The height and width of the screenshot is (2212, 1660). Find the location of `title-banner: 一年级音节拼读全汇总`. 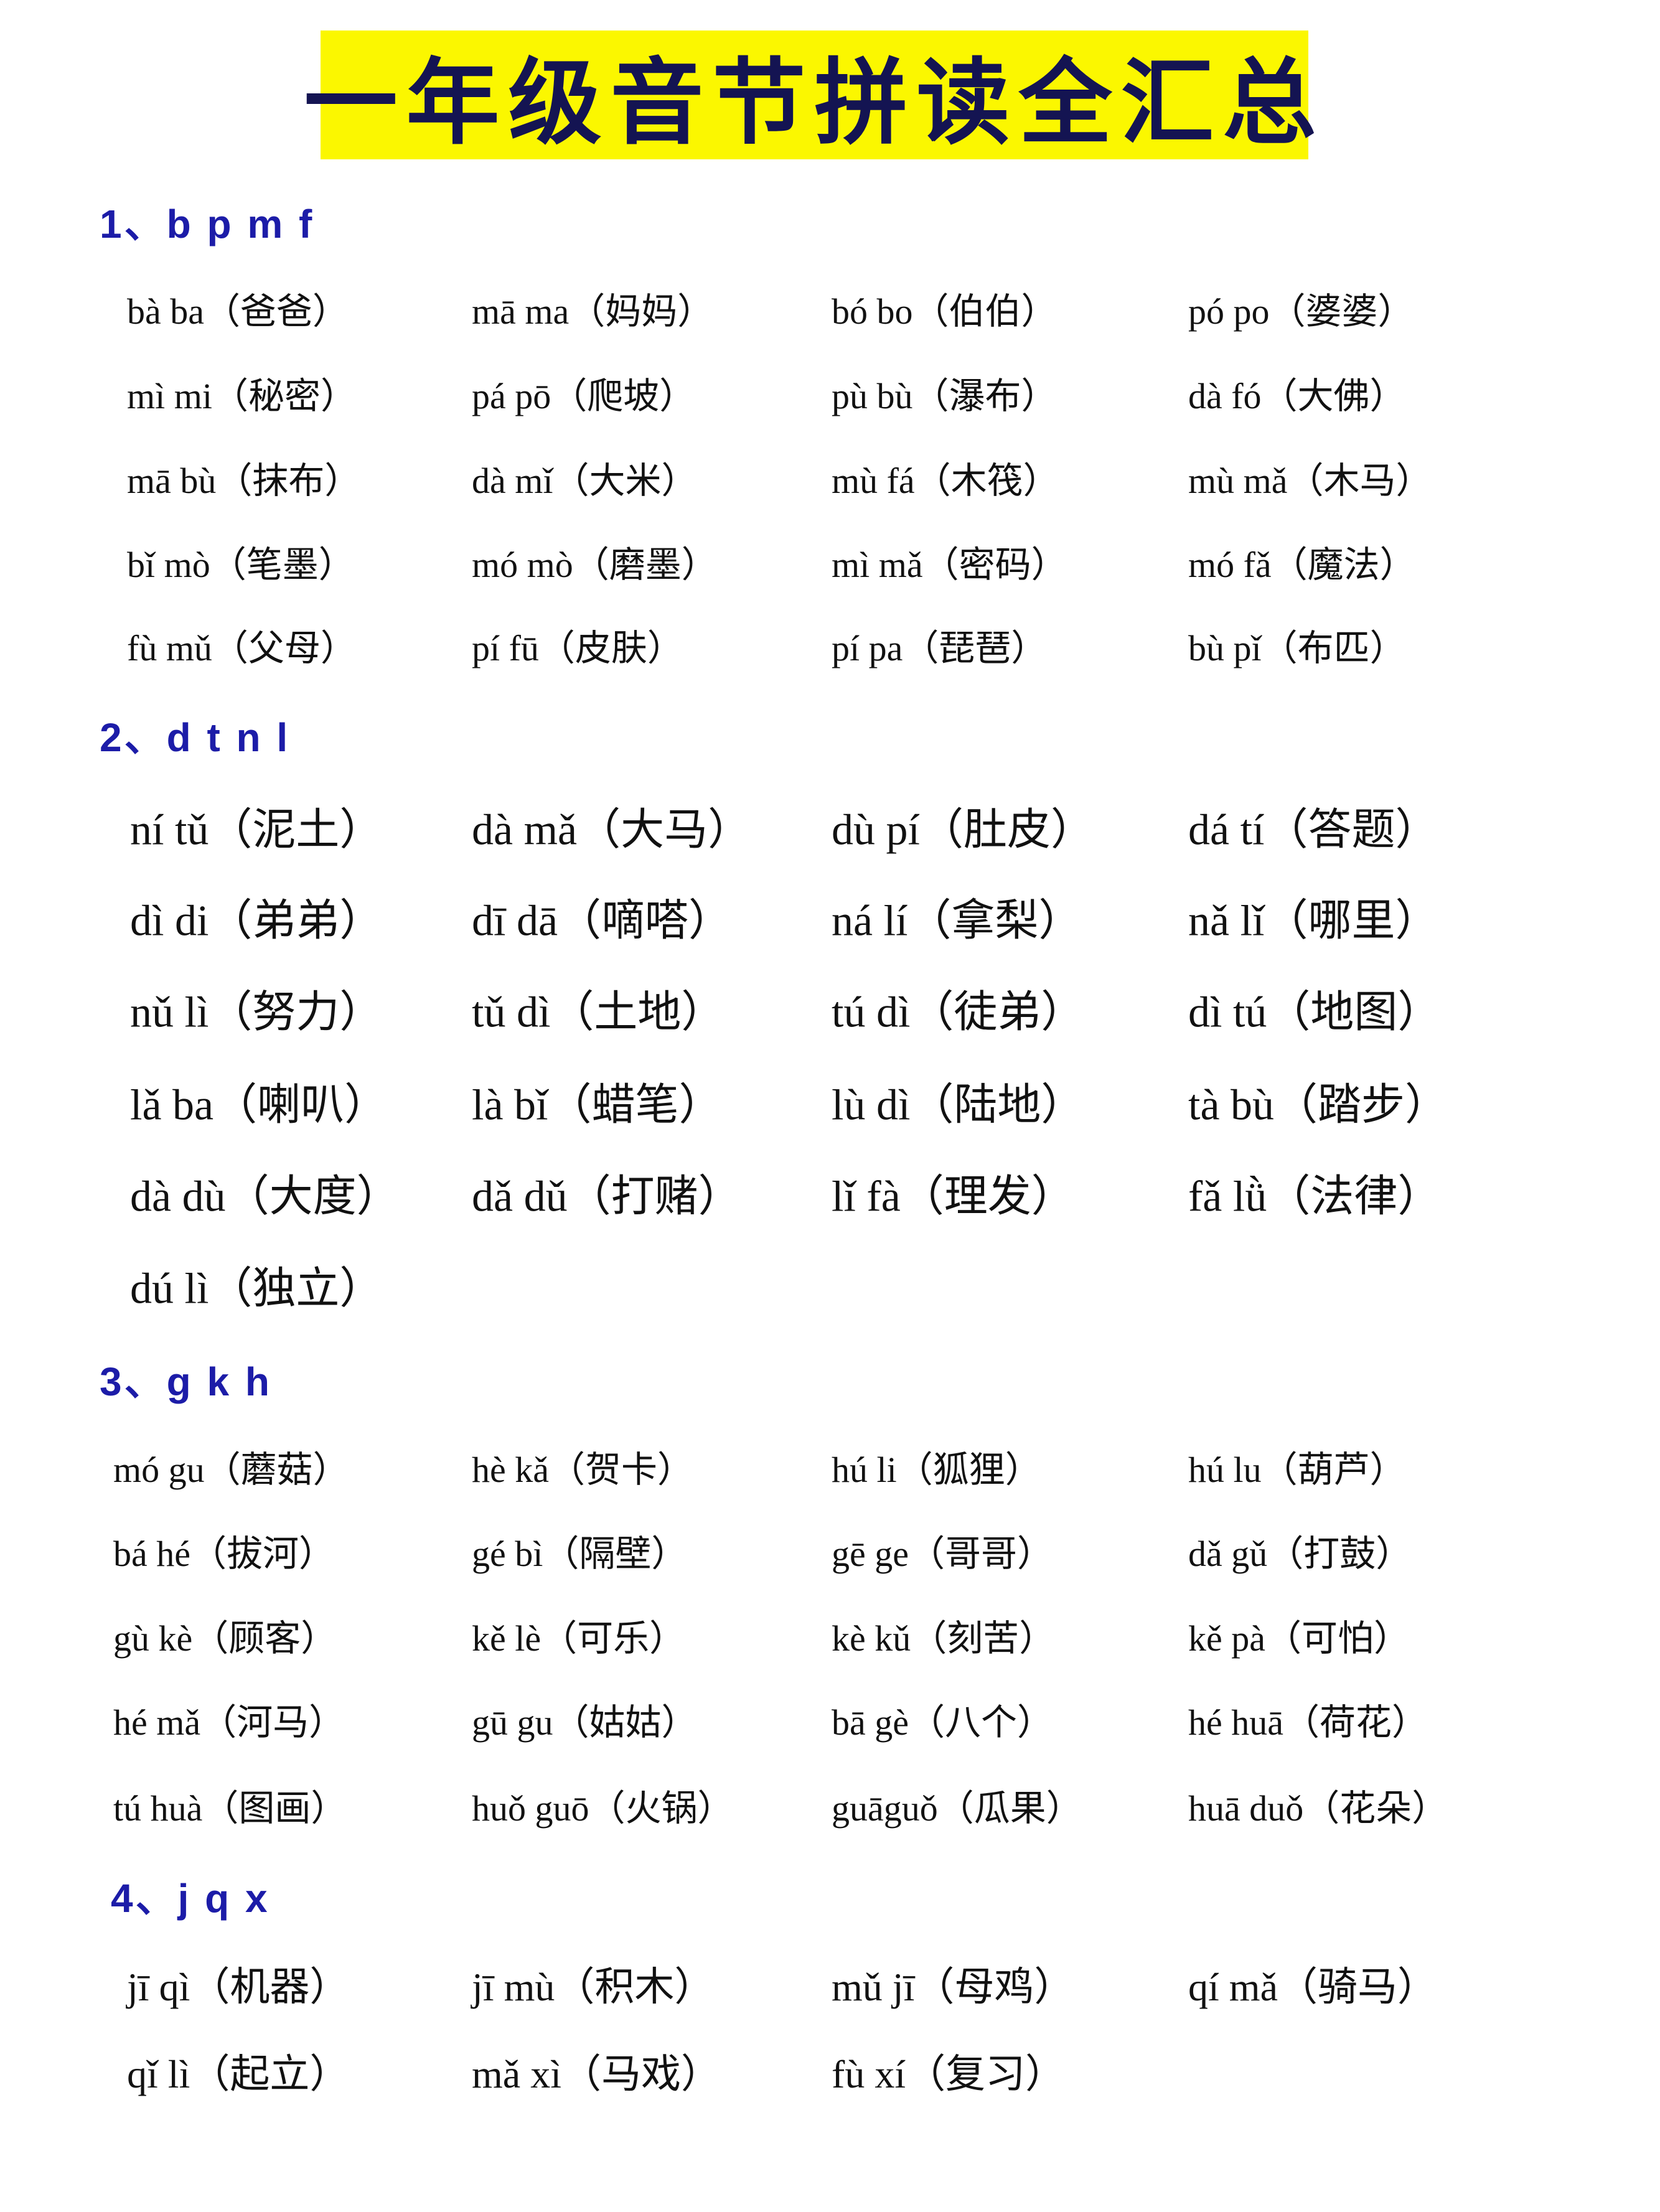

title-banner: 一年级音节拼读全汇总 is located at coordinates (810, 94).